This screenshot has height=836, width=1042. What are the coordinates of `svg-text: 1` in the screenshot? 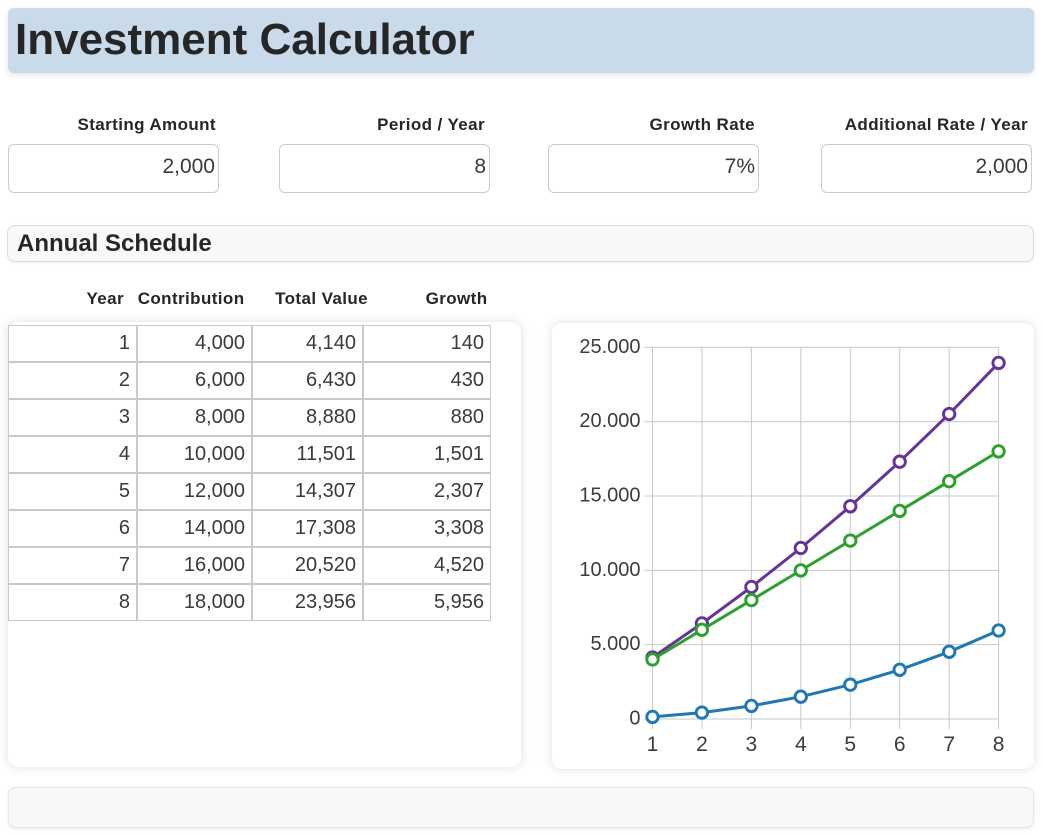 It's located at (653, 744).